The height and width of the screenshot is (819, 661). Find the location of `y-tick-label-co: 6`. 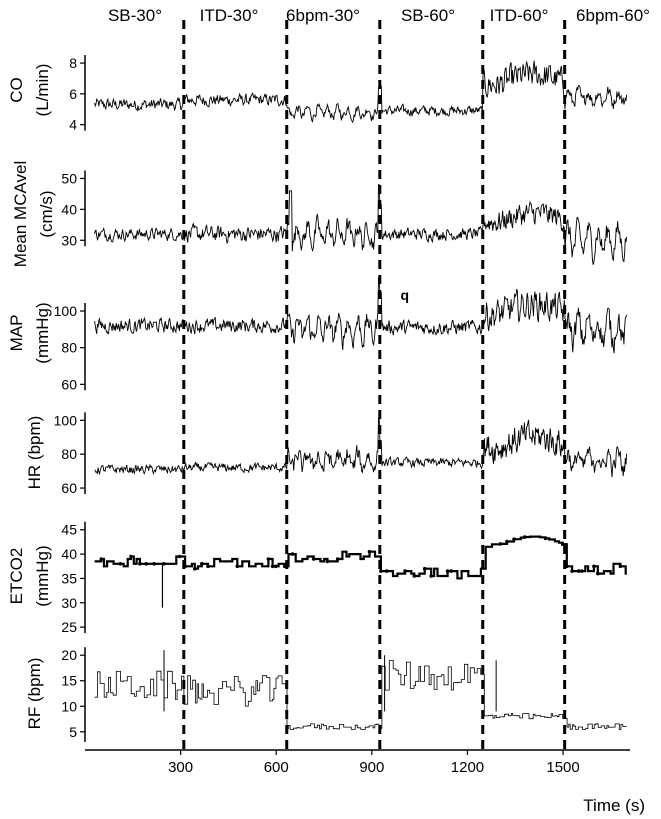

y-tick-label-co: 6 is located at coordinates (73, 94).